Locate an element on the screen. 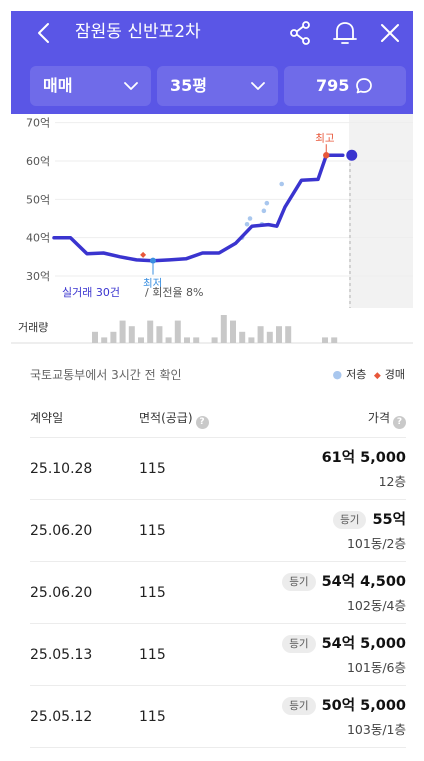 This screenshot has width=424, height=761. high-label: 최고 is located at coordinates (325, 138).